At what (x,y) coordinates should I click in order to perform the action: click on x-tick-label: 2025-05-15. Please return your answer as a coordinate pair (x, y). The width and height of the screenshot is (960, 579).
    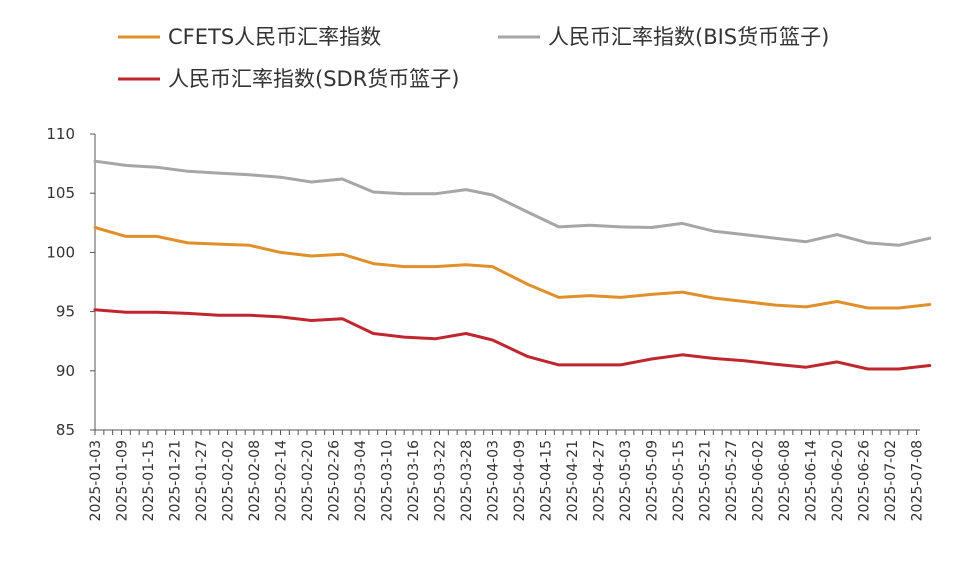
    Looking at the image, I should click on (679, 480).